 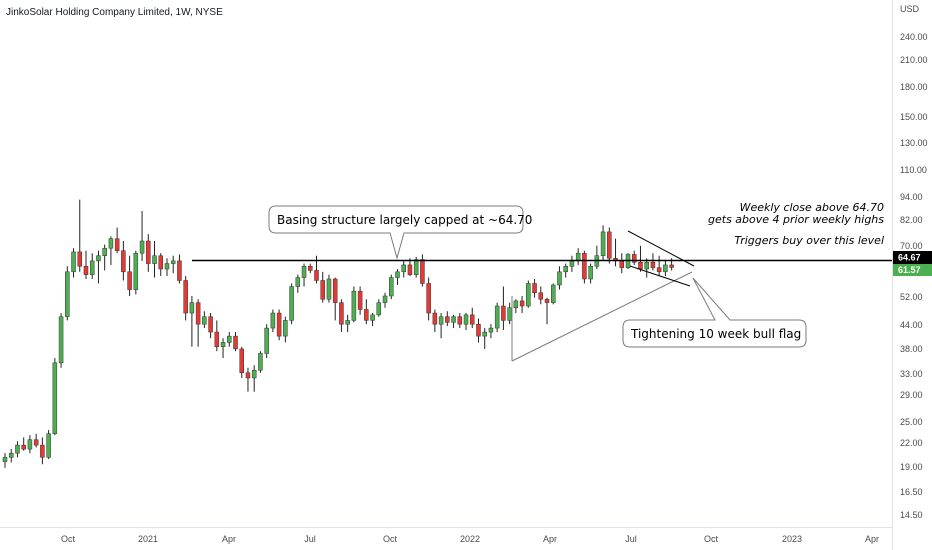 I want to click on x-tick-apr-2023: Apr, so click(x=872, y=539).